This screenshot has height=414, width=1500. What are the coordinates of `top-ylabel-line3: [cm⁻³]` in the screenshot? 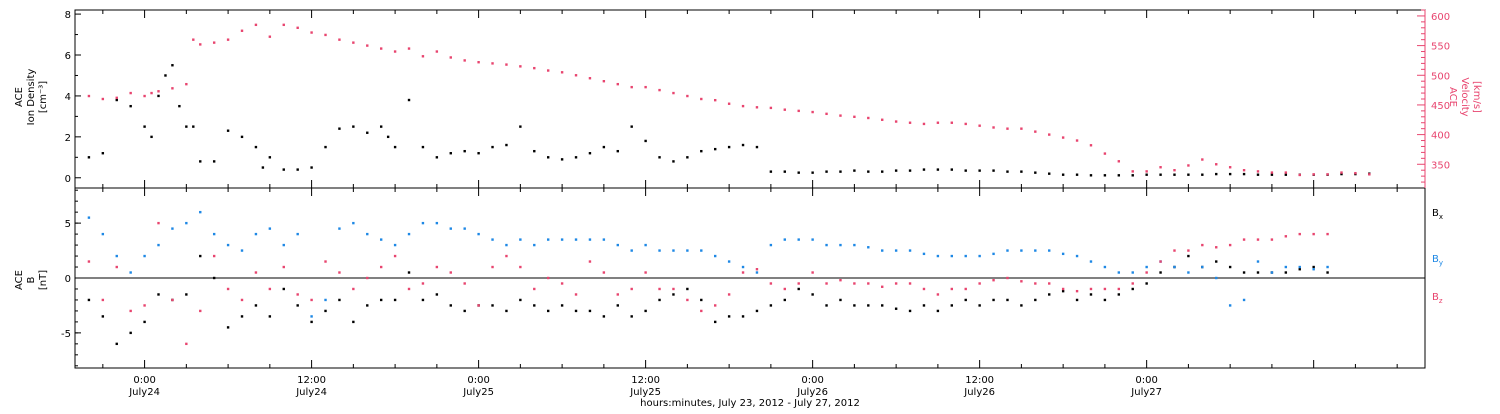 It's located at (43, 97).